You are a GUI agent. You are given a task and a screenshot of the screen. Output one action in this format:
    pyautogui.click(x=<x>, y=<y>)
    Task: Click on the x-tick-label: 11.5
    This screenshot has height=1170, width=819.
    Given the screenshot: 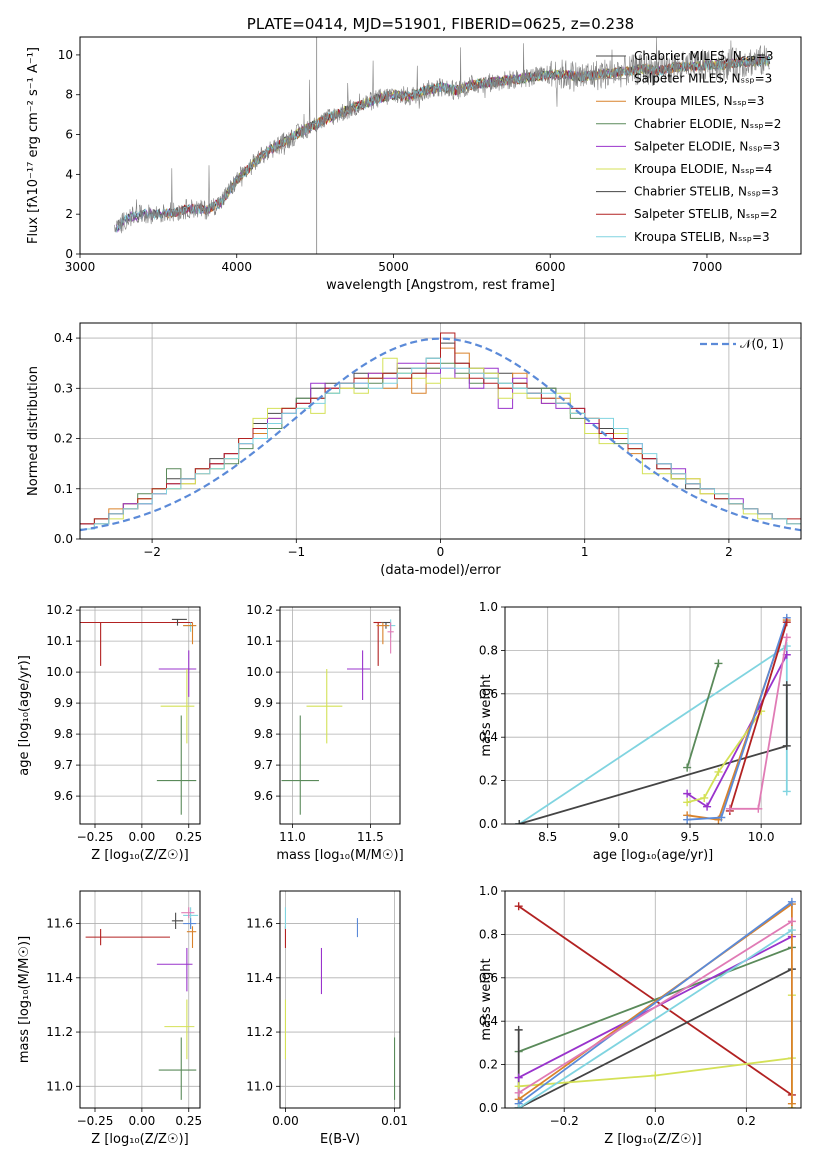 What is the action you would take?
    pyautogui.click(x=370, y=837)
    